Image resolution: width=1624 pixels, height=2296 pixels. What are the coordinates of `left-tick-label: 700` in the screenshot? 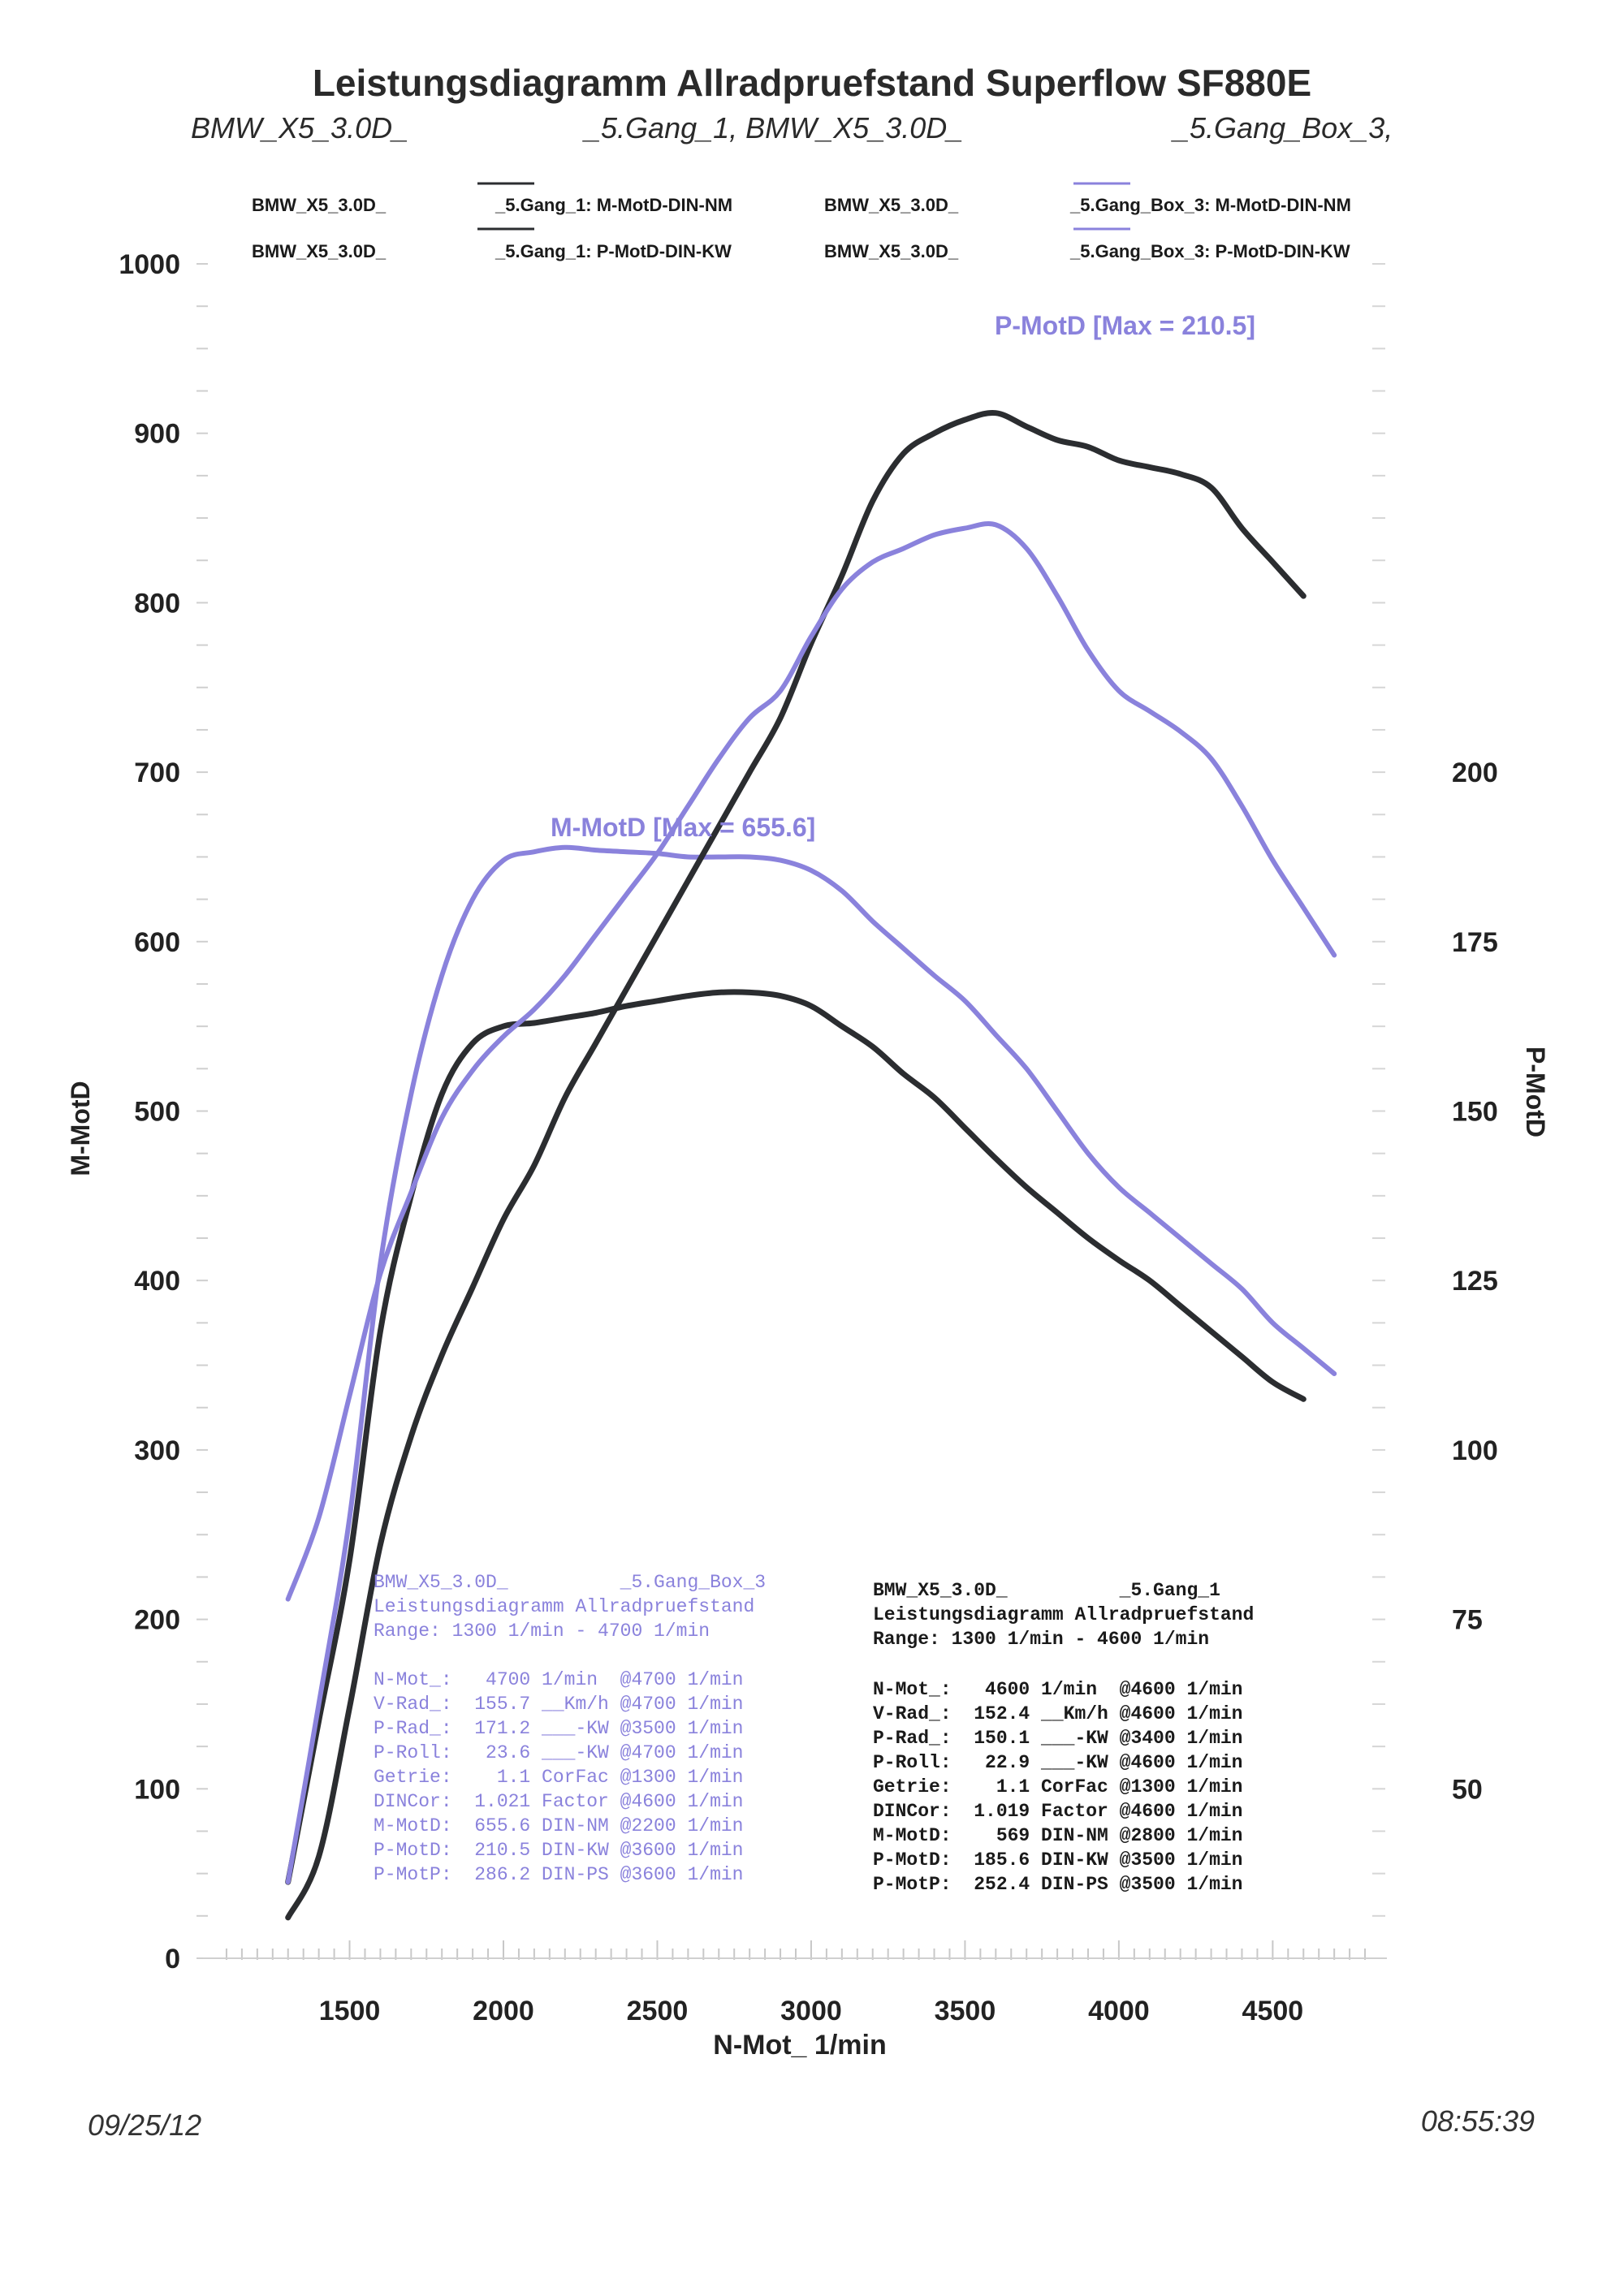 It's located at (157, 772).